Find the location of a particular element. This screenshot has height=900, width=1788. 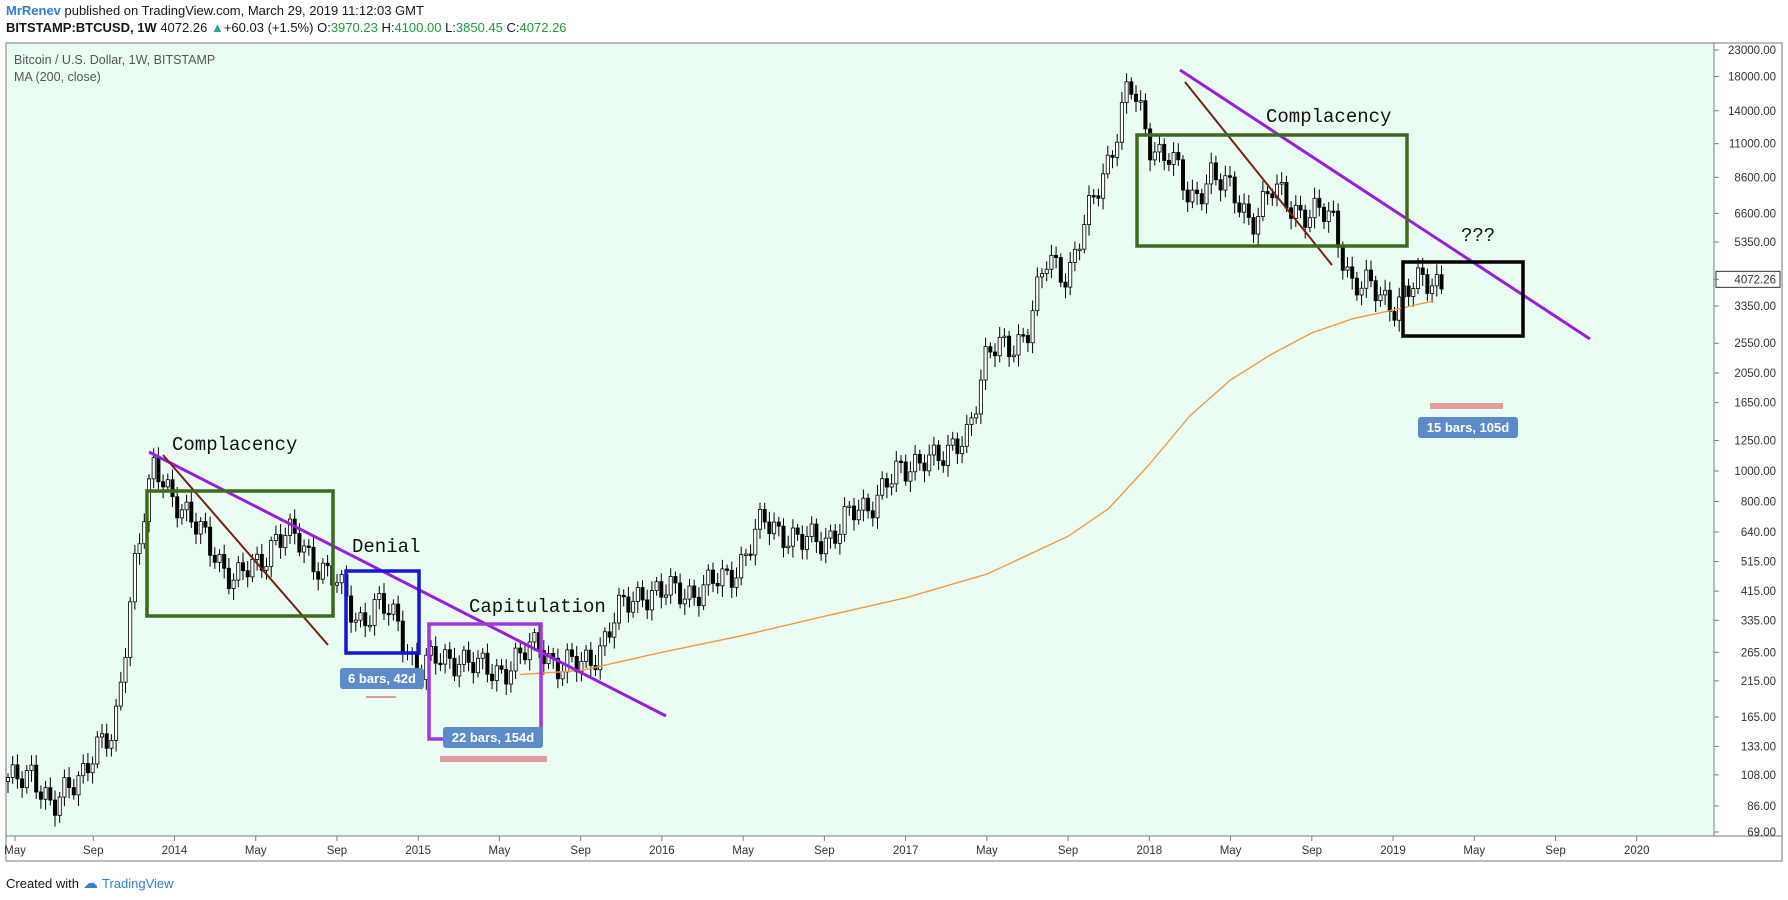

question-box is located at coordinates (1463, 299).